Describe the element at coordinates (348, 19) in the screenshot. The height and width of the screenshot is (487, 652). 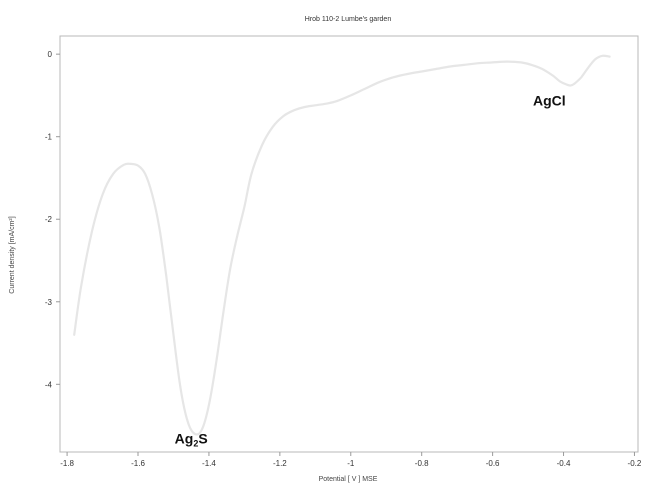
I see `chart-title: Hrob 110-2 Lumbe's garden` at that location.